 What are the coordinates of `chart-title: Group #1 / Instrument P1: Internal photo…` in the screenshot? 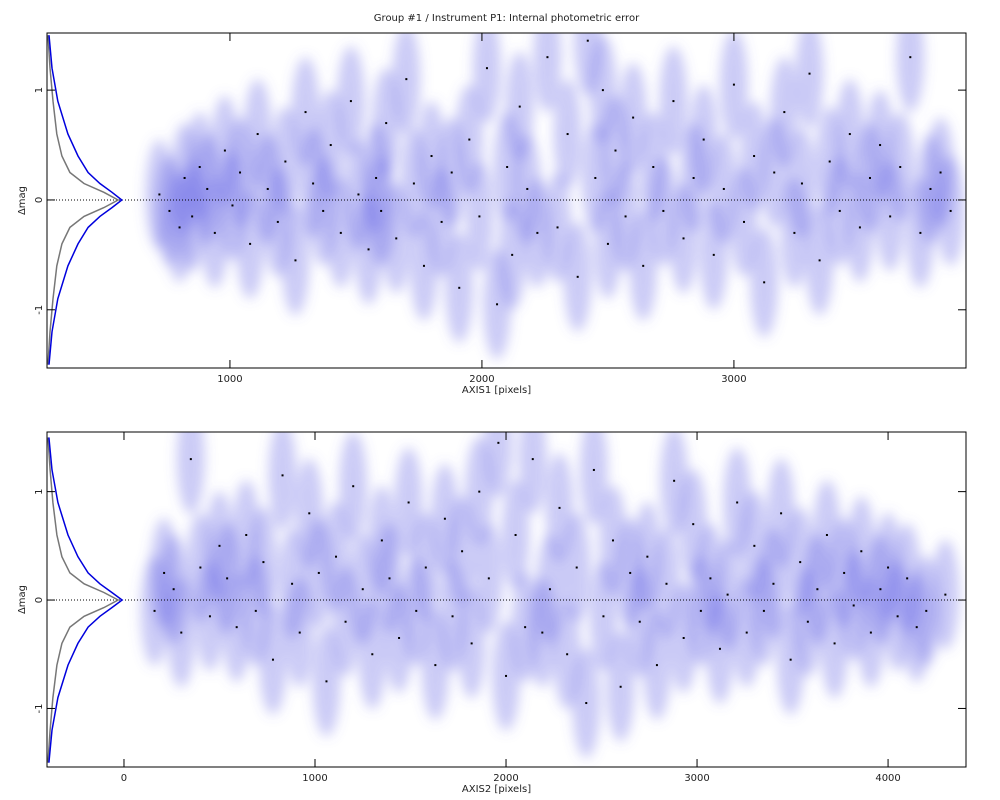 It's located at (507, 18).